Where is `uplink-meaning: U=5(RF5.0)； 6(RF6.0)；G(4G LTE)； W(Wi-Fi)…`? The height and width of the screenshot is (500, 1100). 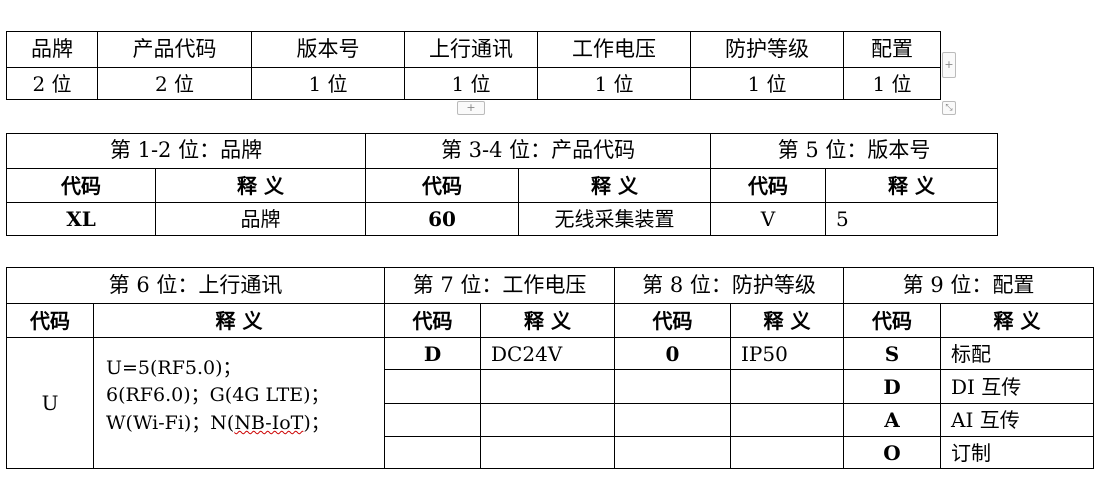
uplink-meaning: U=5(RF5.0)； 6(RF6.0)；G(4G LTE)； W(Wi-Fi)… is located at coordinates (239, 403).